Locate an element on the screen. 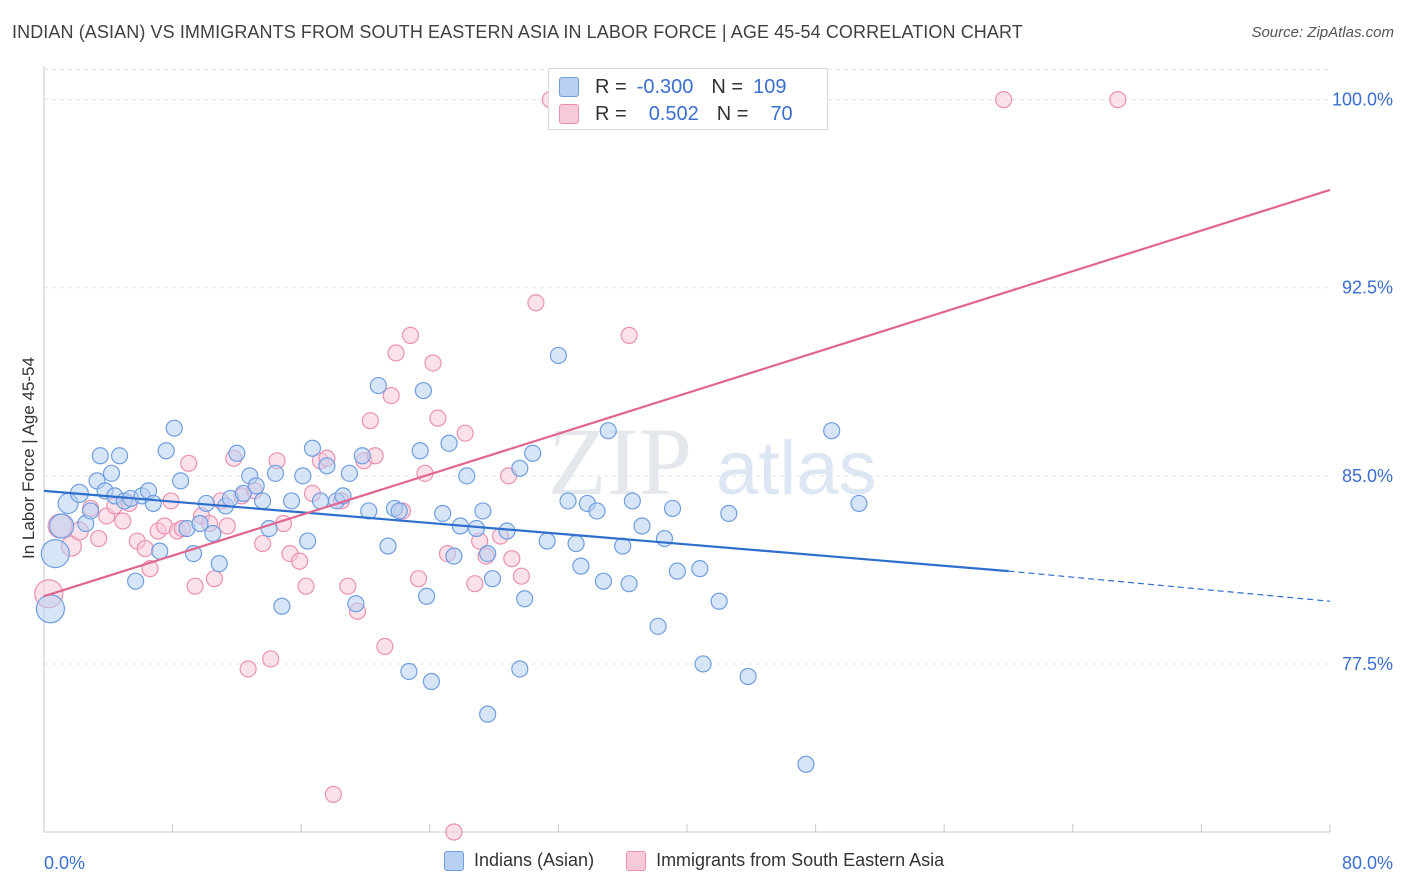 This screenshot has height=892, width=1406. indians-trend-line is located at coordinates (526, 531).